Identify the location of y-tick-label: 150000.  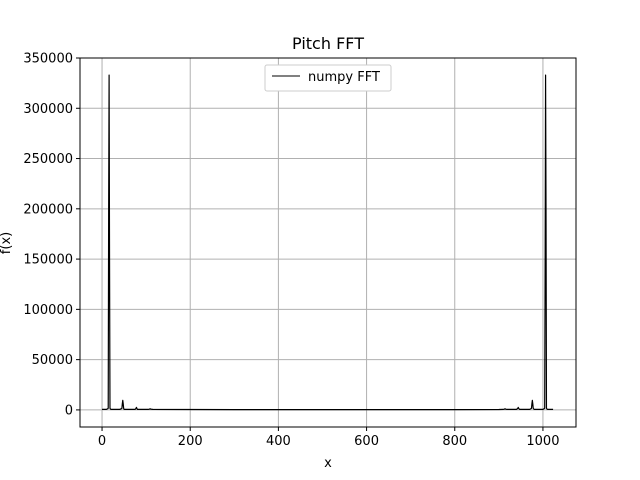
(48, 260).